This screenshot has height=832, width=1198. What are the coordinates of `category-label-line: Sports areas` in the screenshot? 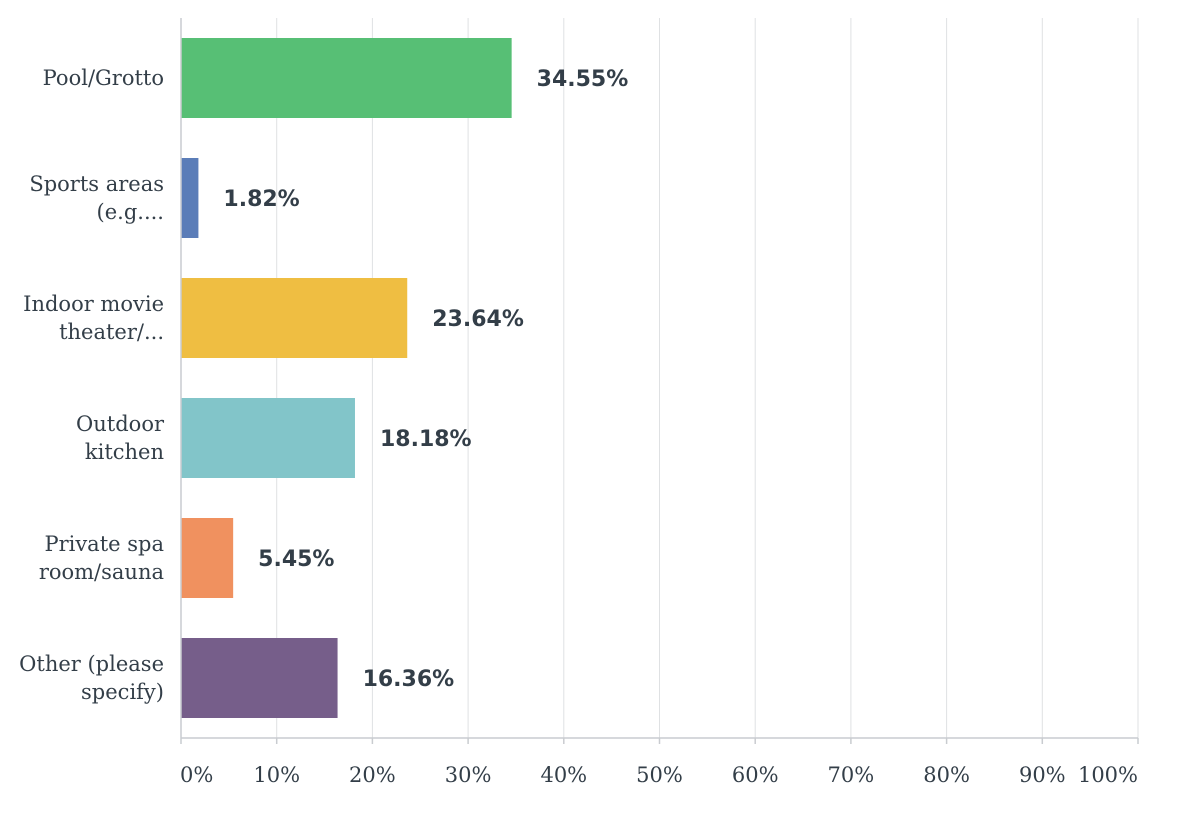 It's located at (96, 184).